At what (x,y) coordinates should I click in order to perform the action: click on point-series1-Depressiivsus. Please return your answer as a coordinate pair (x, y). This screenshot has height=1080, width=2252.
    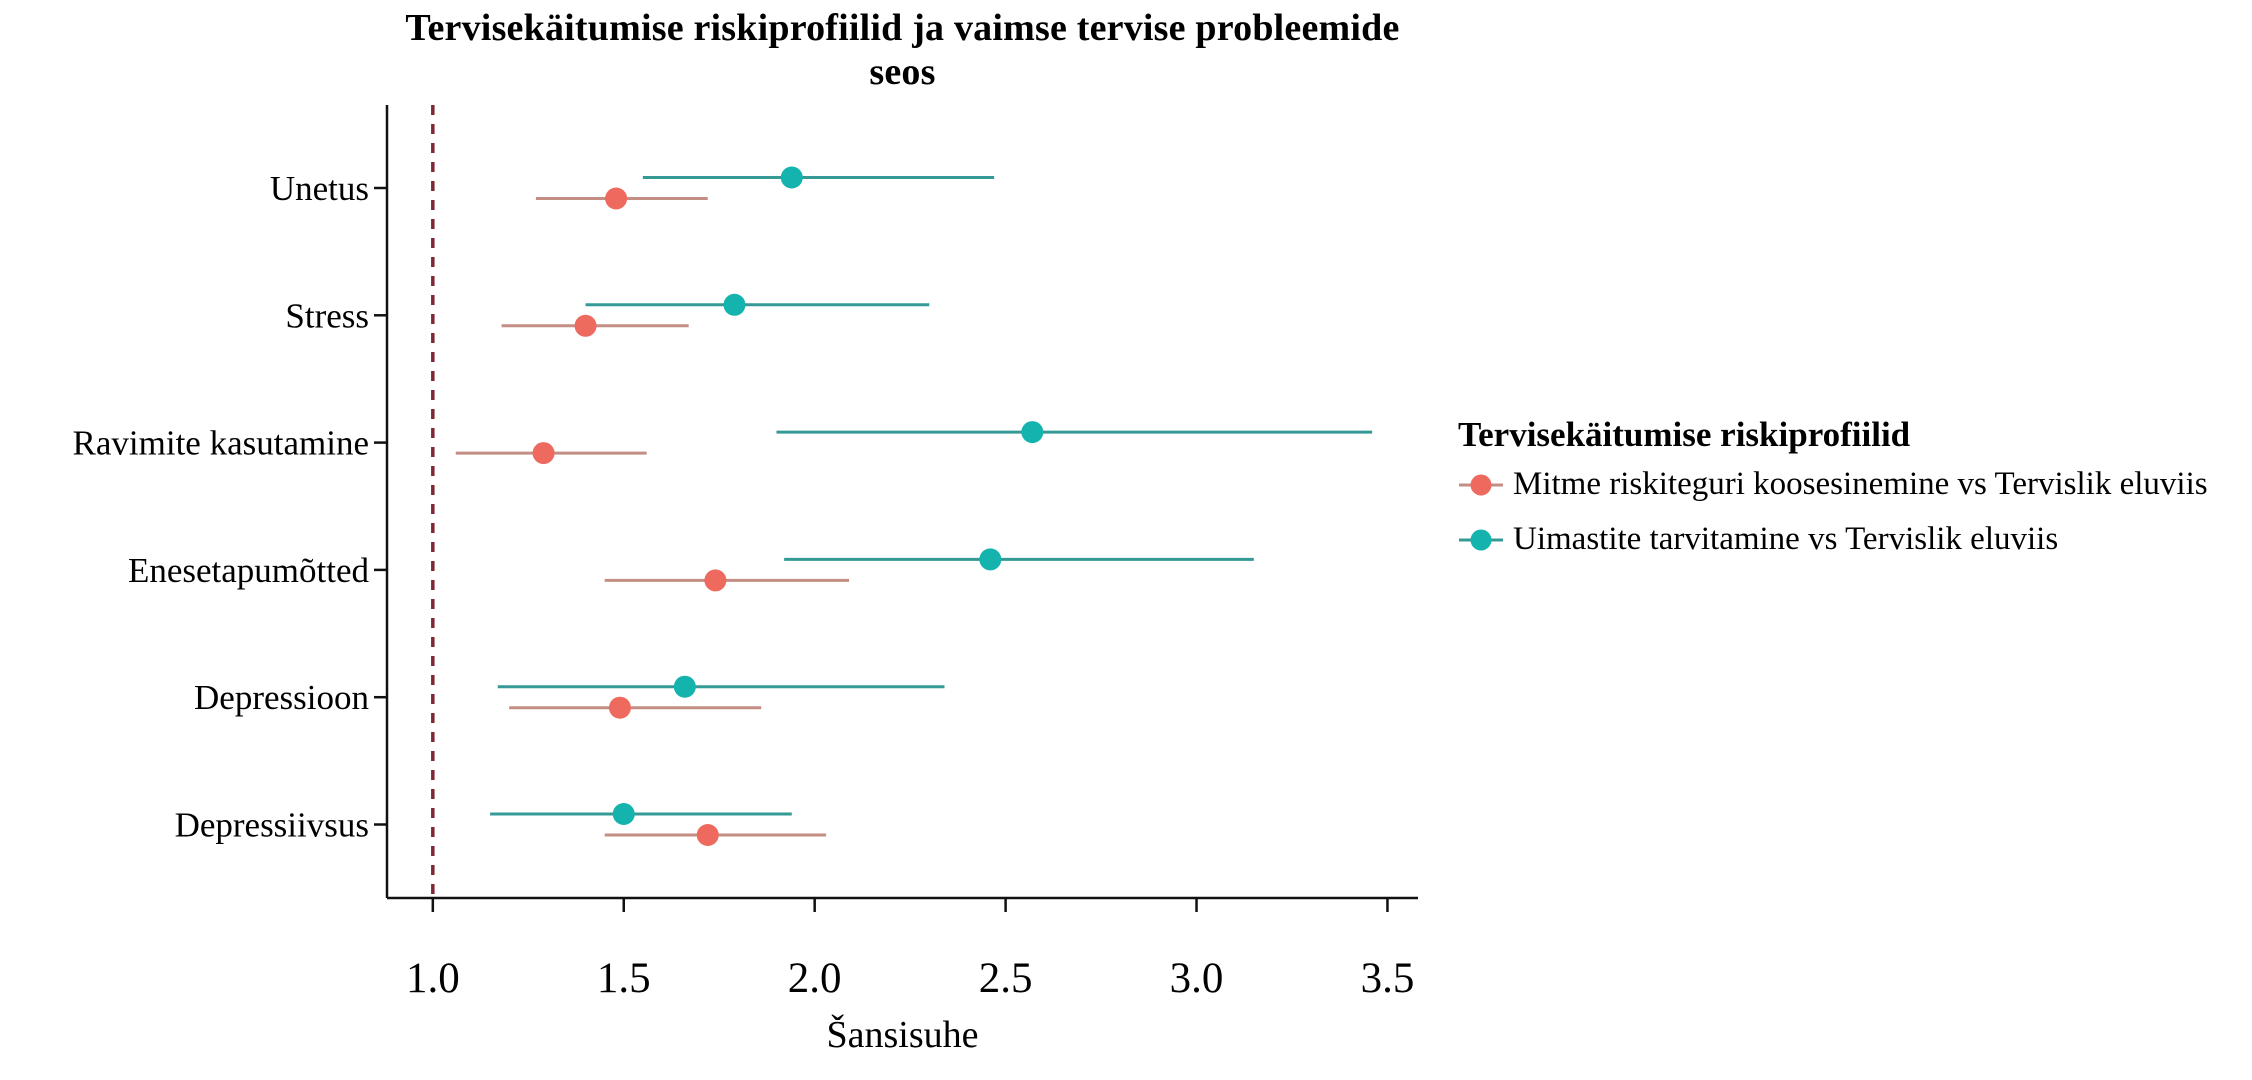
    Looking at the image, I should click on (623, 814).